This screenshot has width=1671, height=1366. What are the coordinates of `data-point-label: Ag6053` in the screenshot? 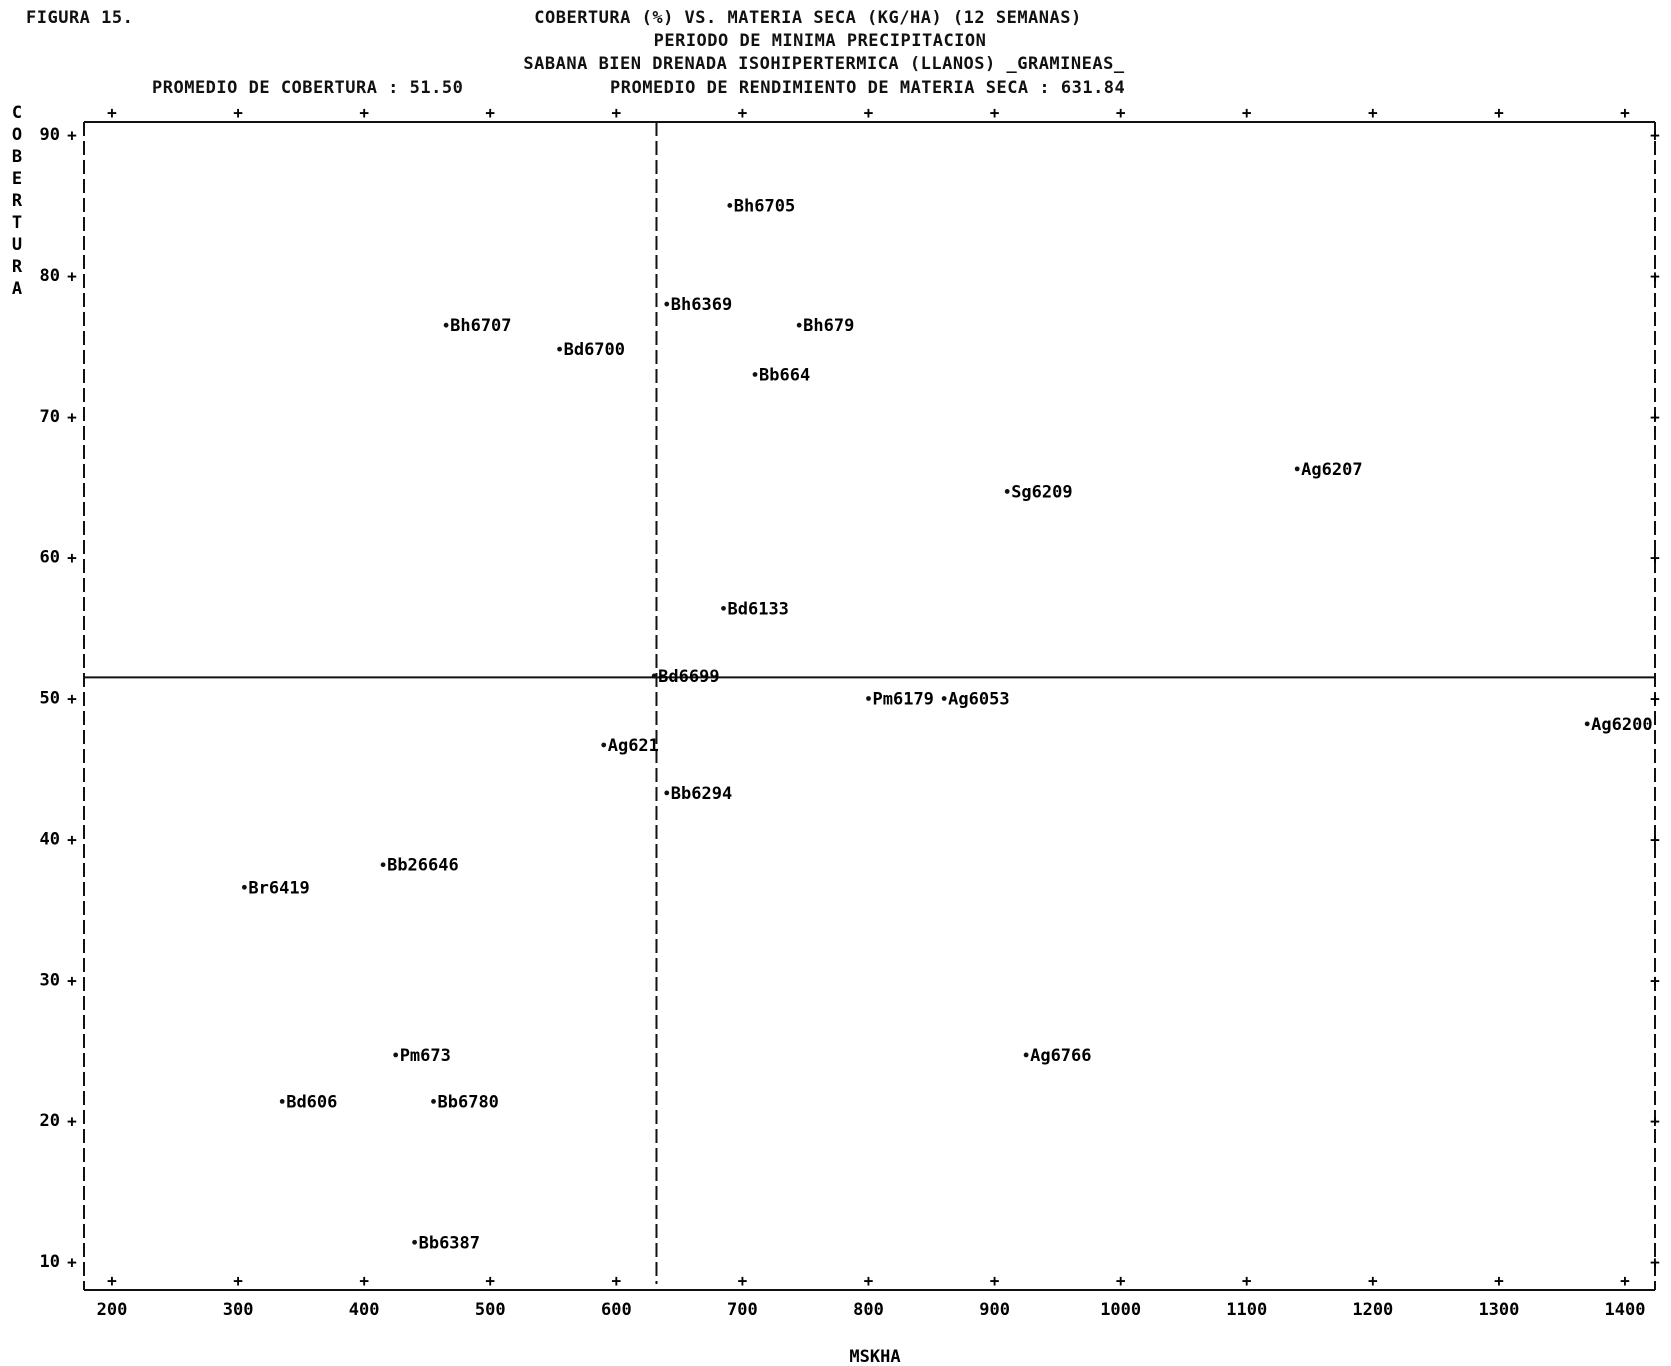 It's located at (978, 700).